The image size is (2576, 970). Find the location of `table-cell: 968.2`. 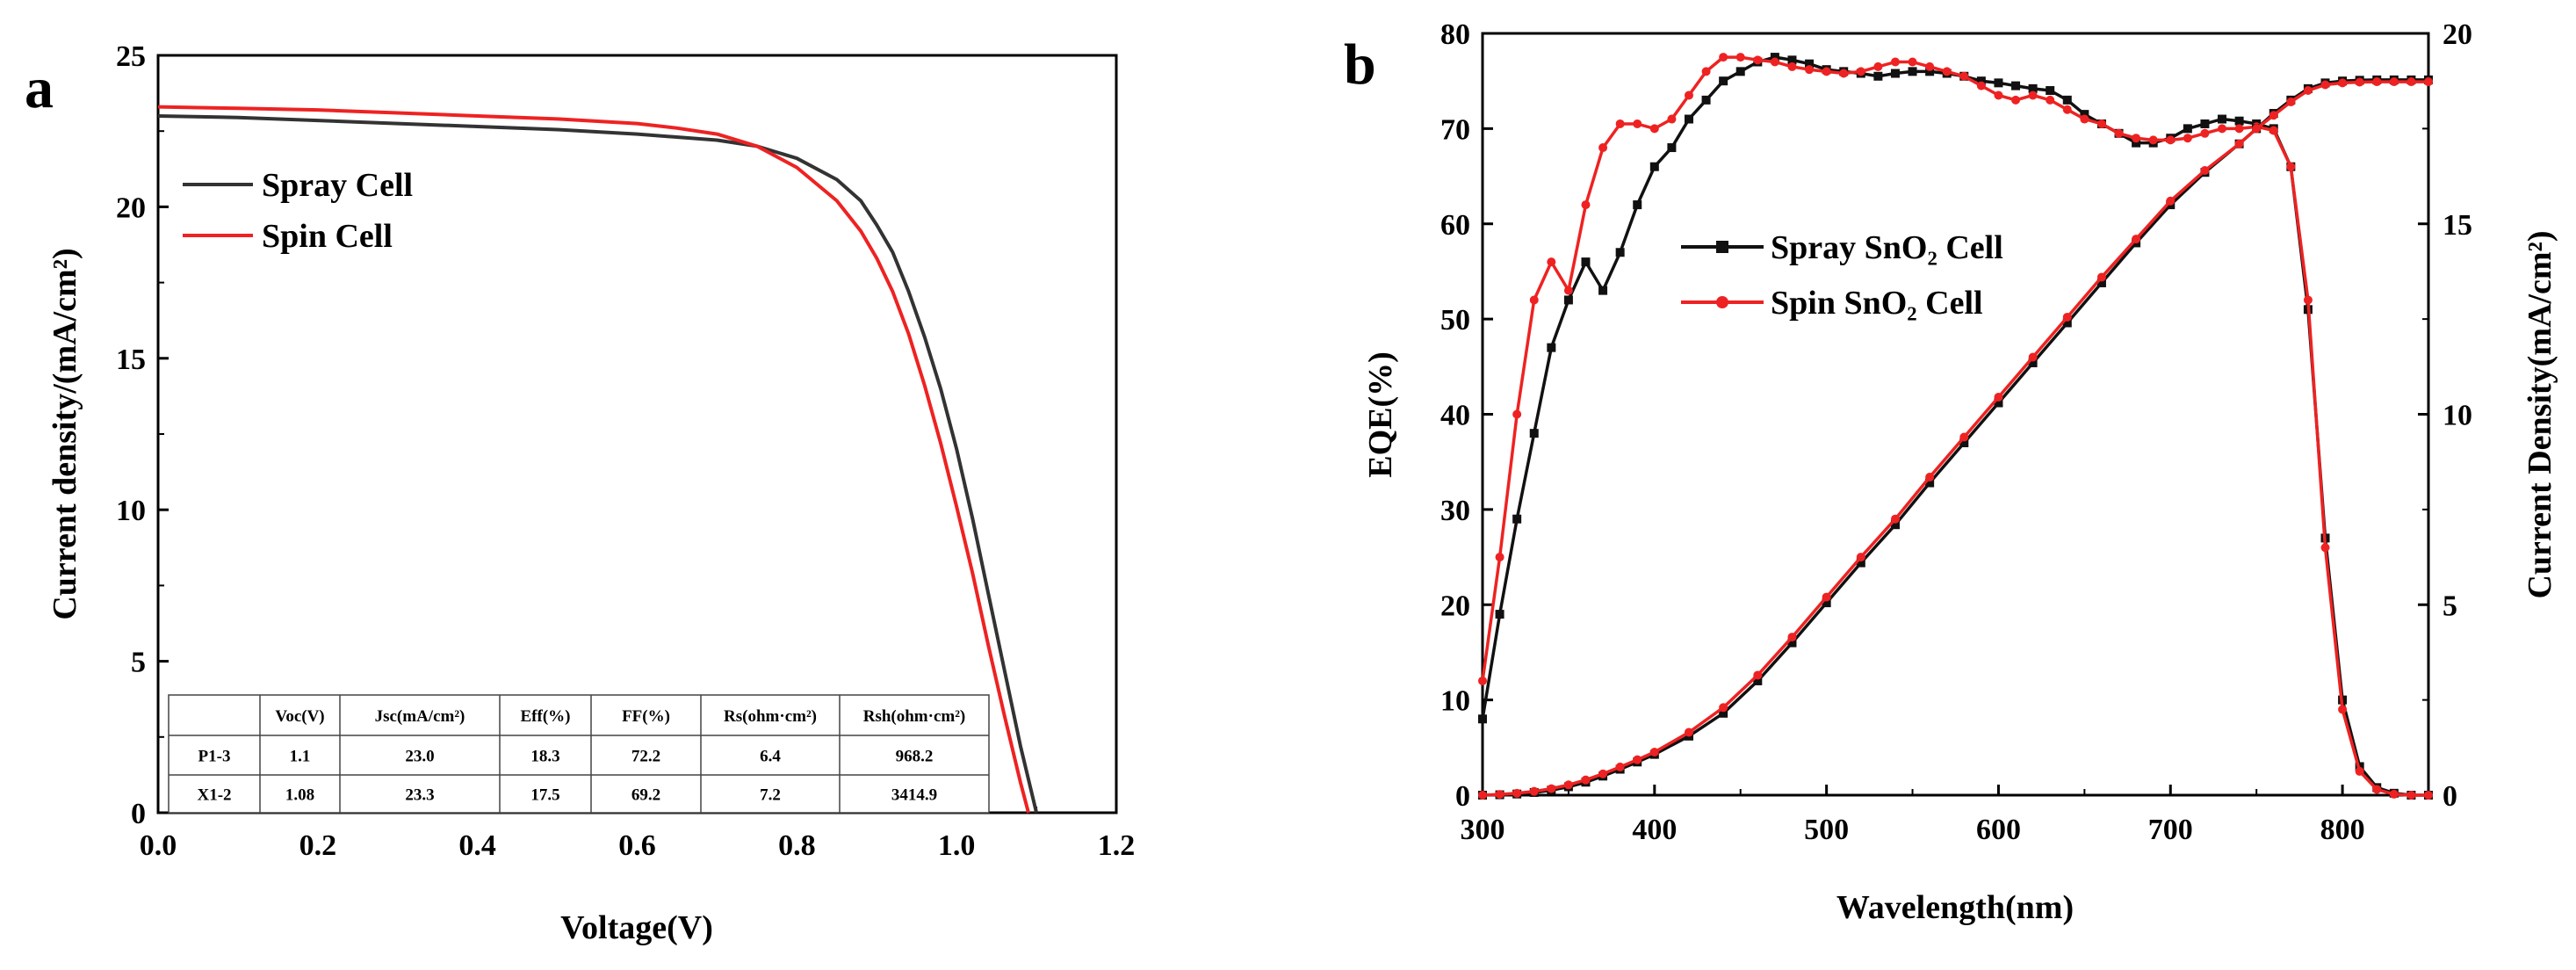

table-cell: 968.2 is located at coordinates (915, 757).